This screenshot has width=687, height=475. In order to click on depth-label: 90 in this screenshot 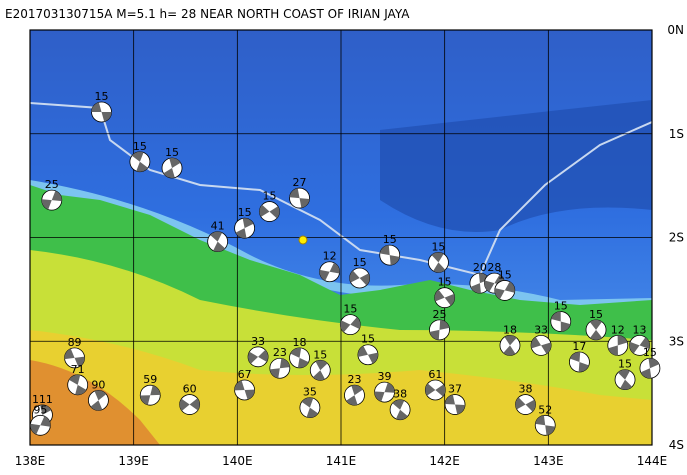, I will do `click(98, 384)`.